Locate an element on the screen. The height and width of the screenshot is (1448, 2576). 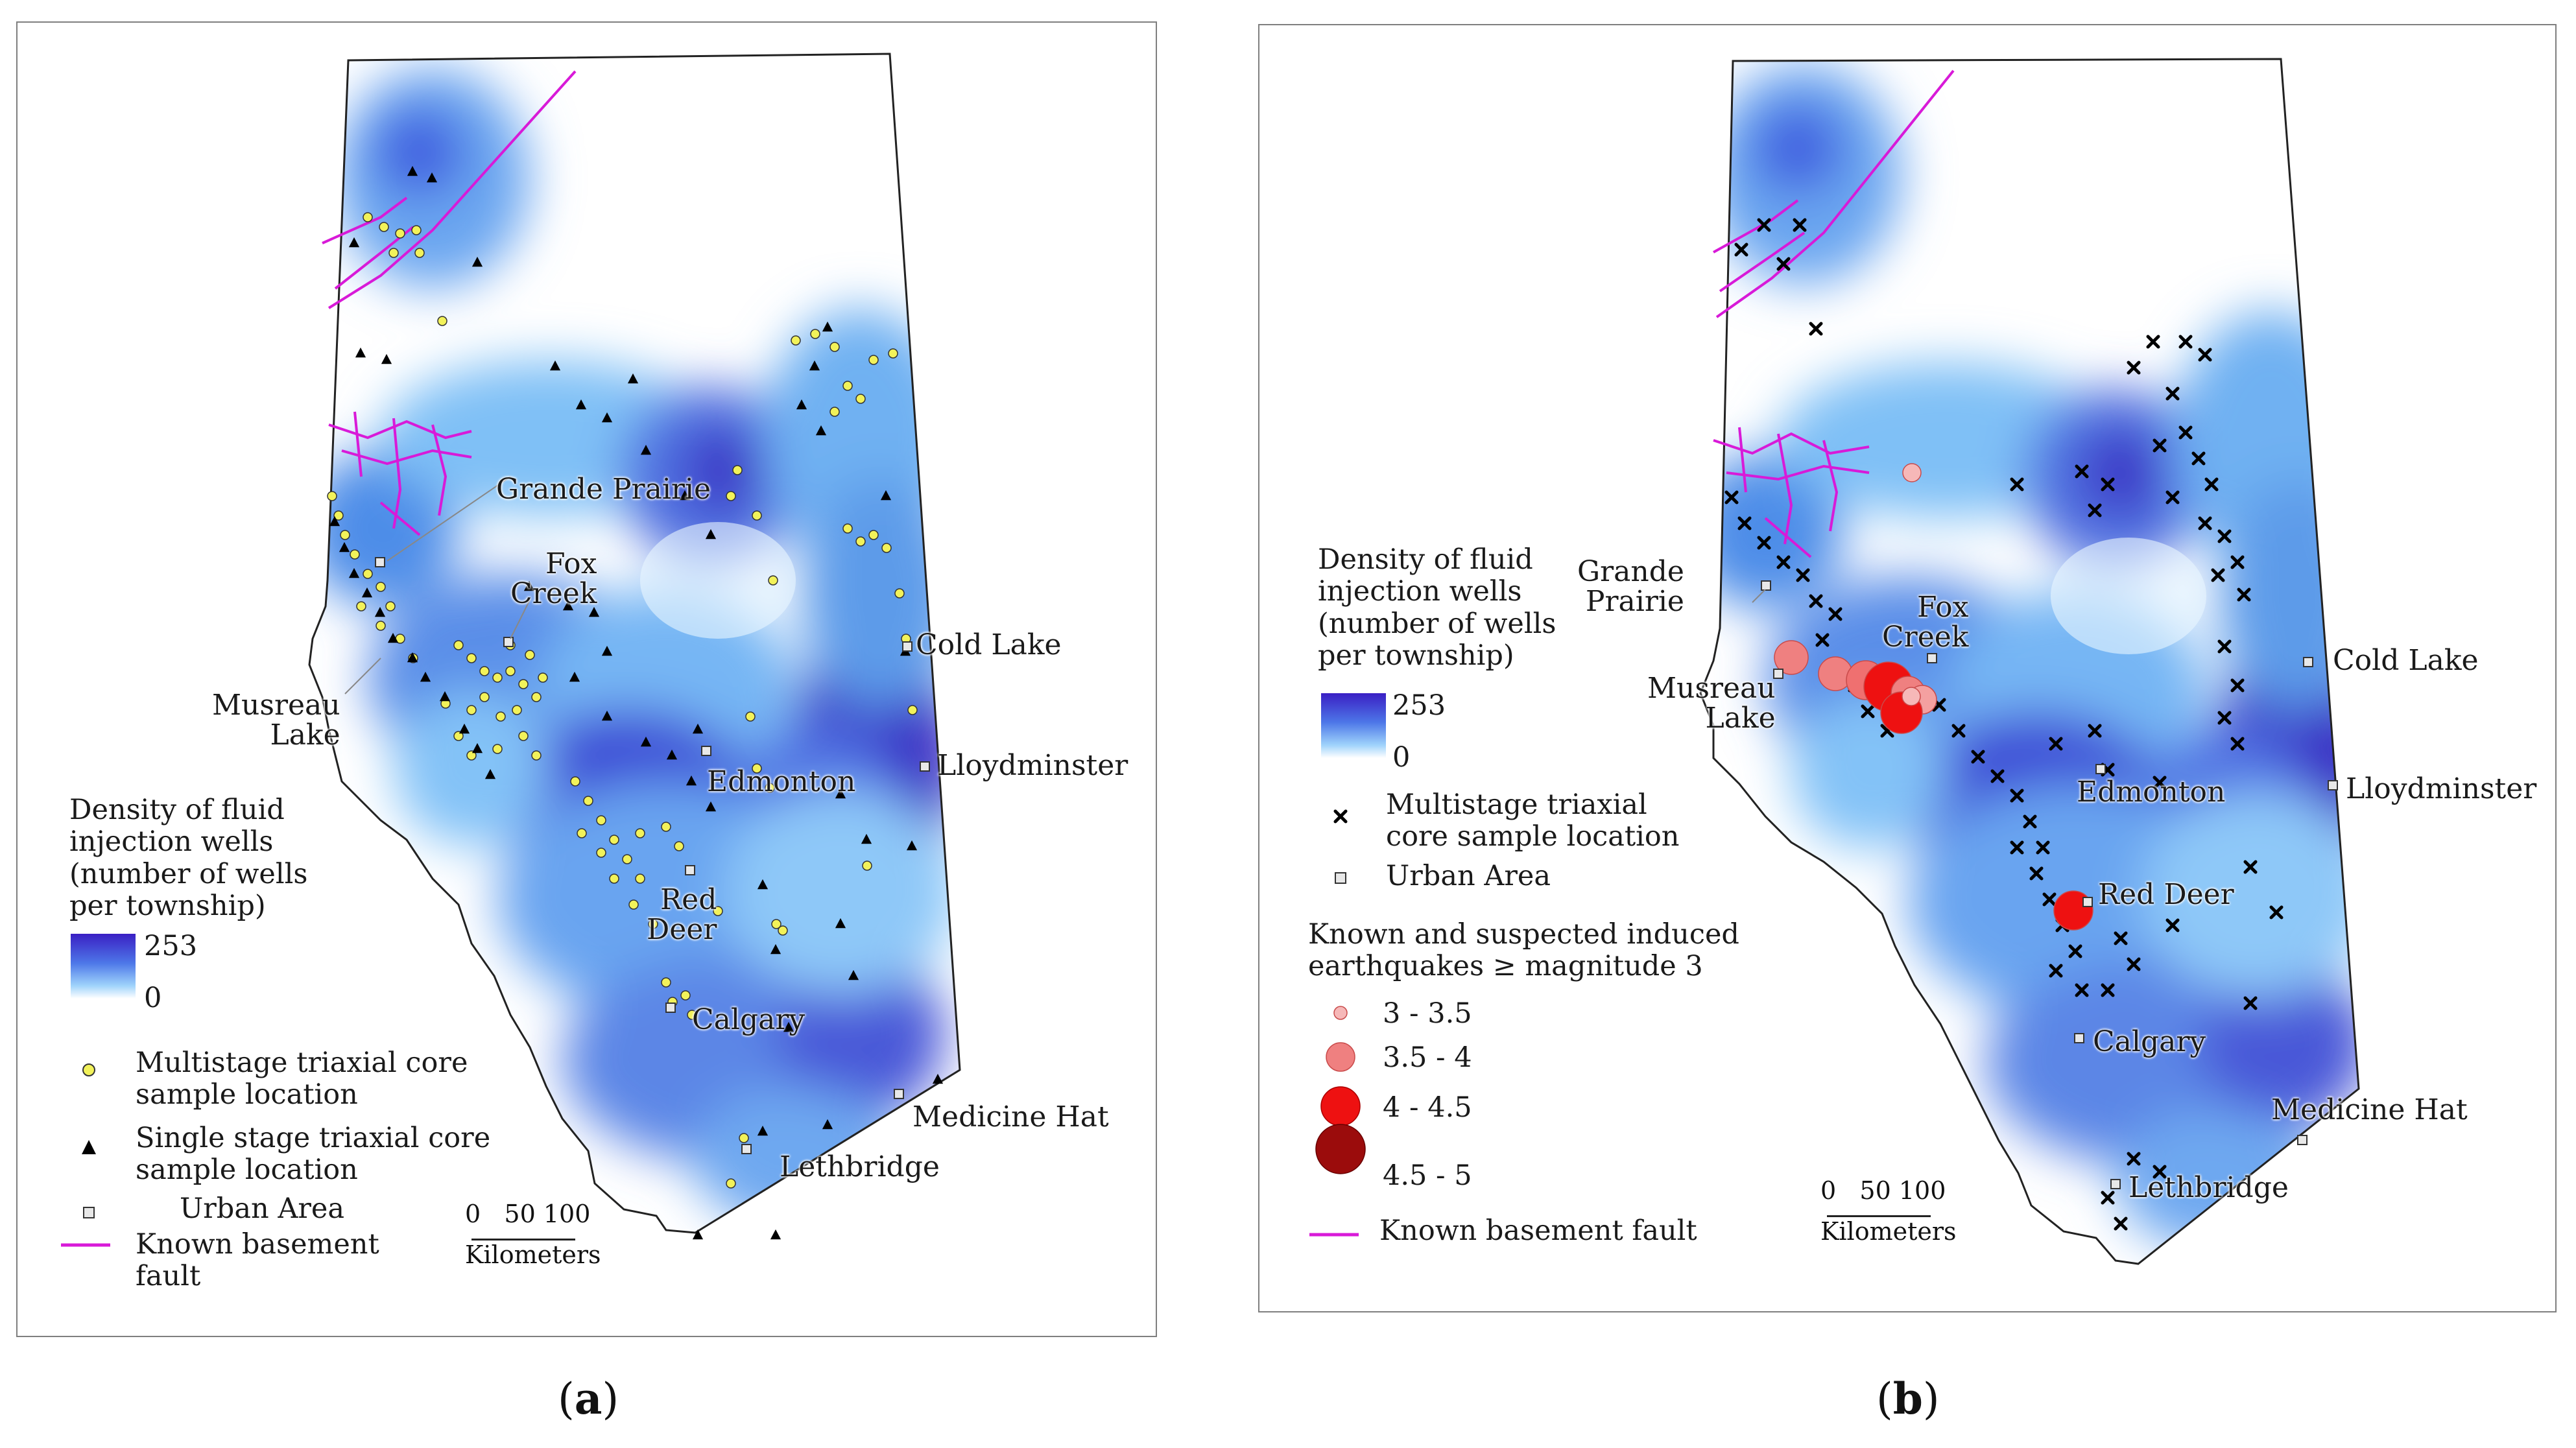
label-grande-prairie-b: Grande Prairie is located at coordinates (1630, 587).